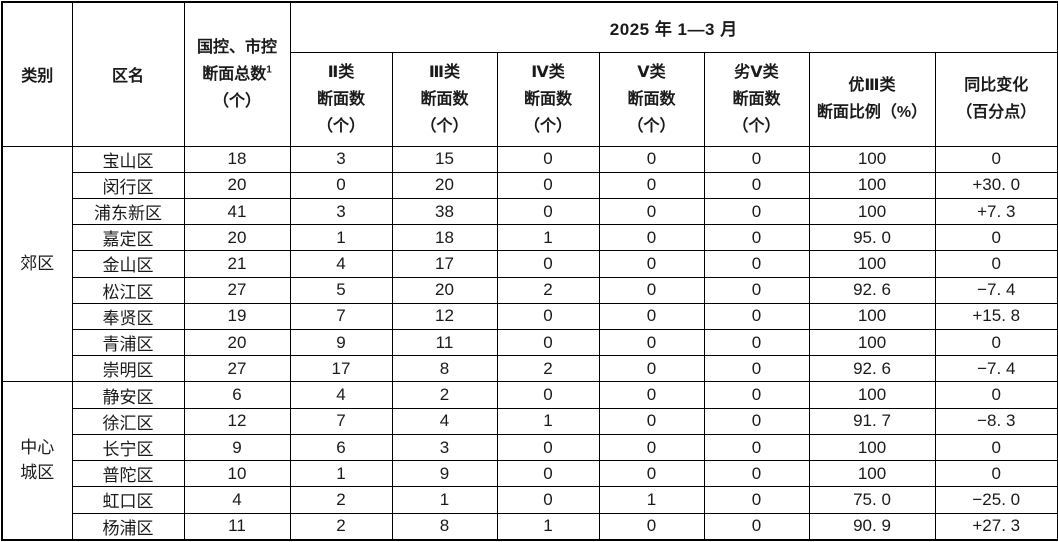 The width and height of the screenshot is (1058, 542). I want to click on table-row: 虹口区 4 2 1 0 1 0 75. 0 −25. 0, so click(530, 500).